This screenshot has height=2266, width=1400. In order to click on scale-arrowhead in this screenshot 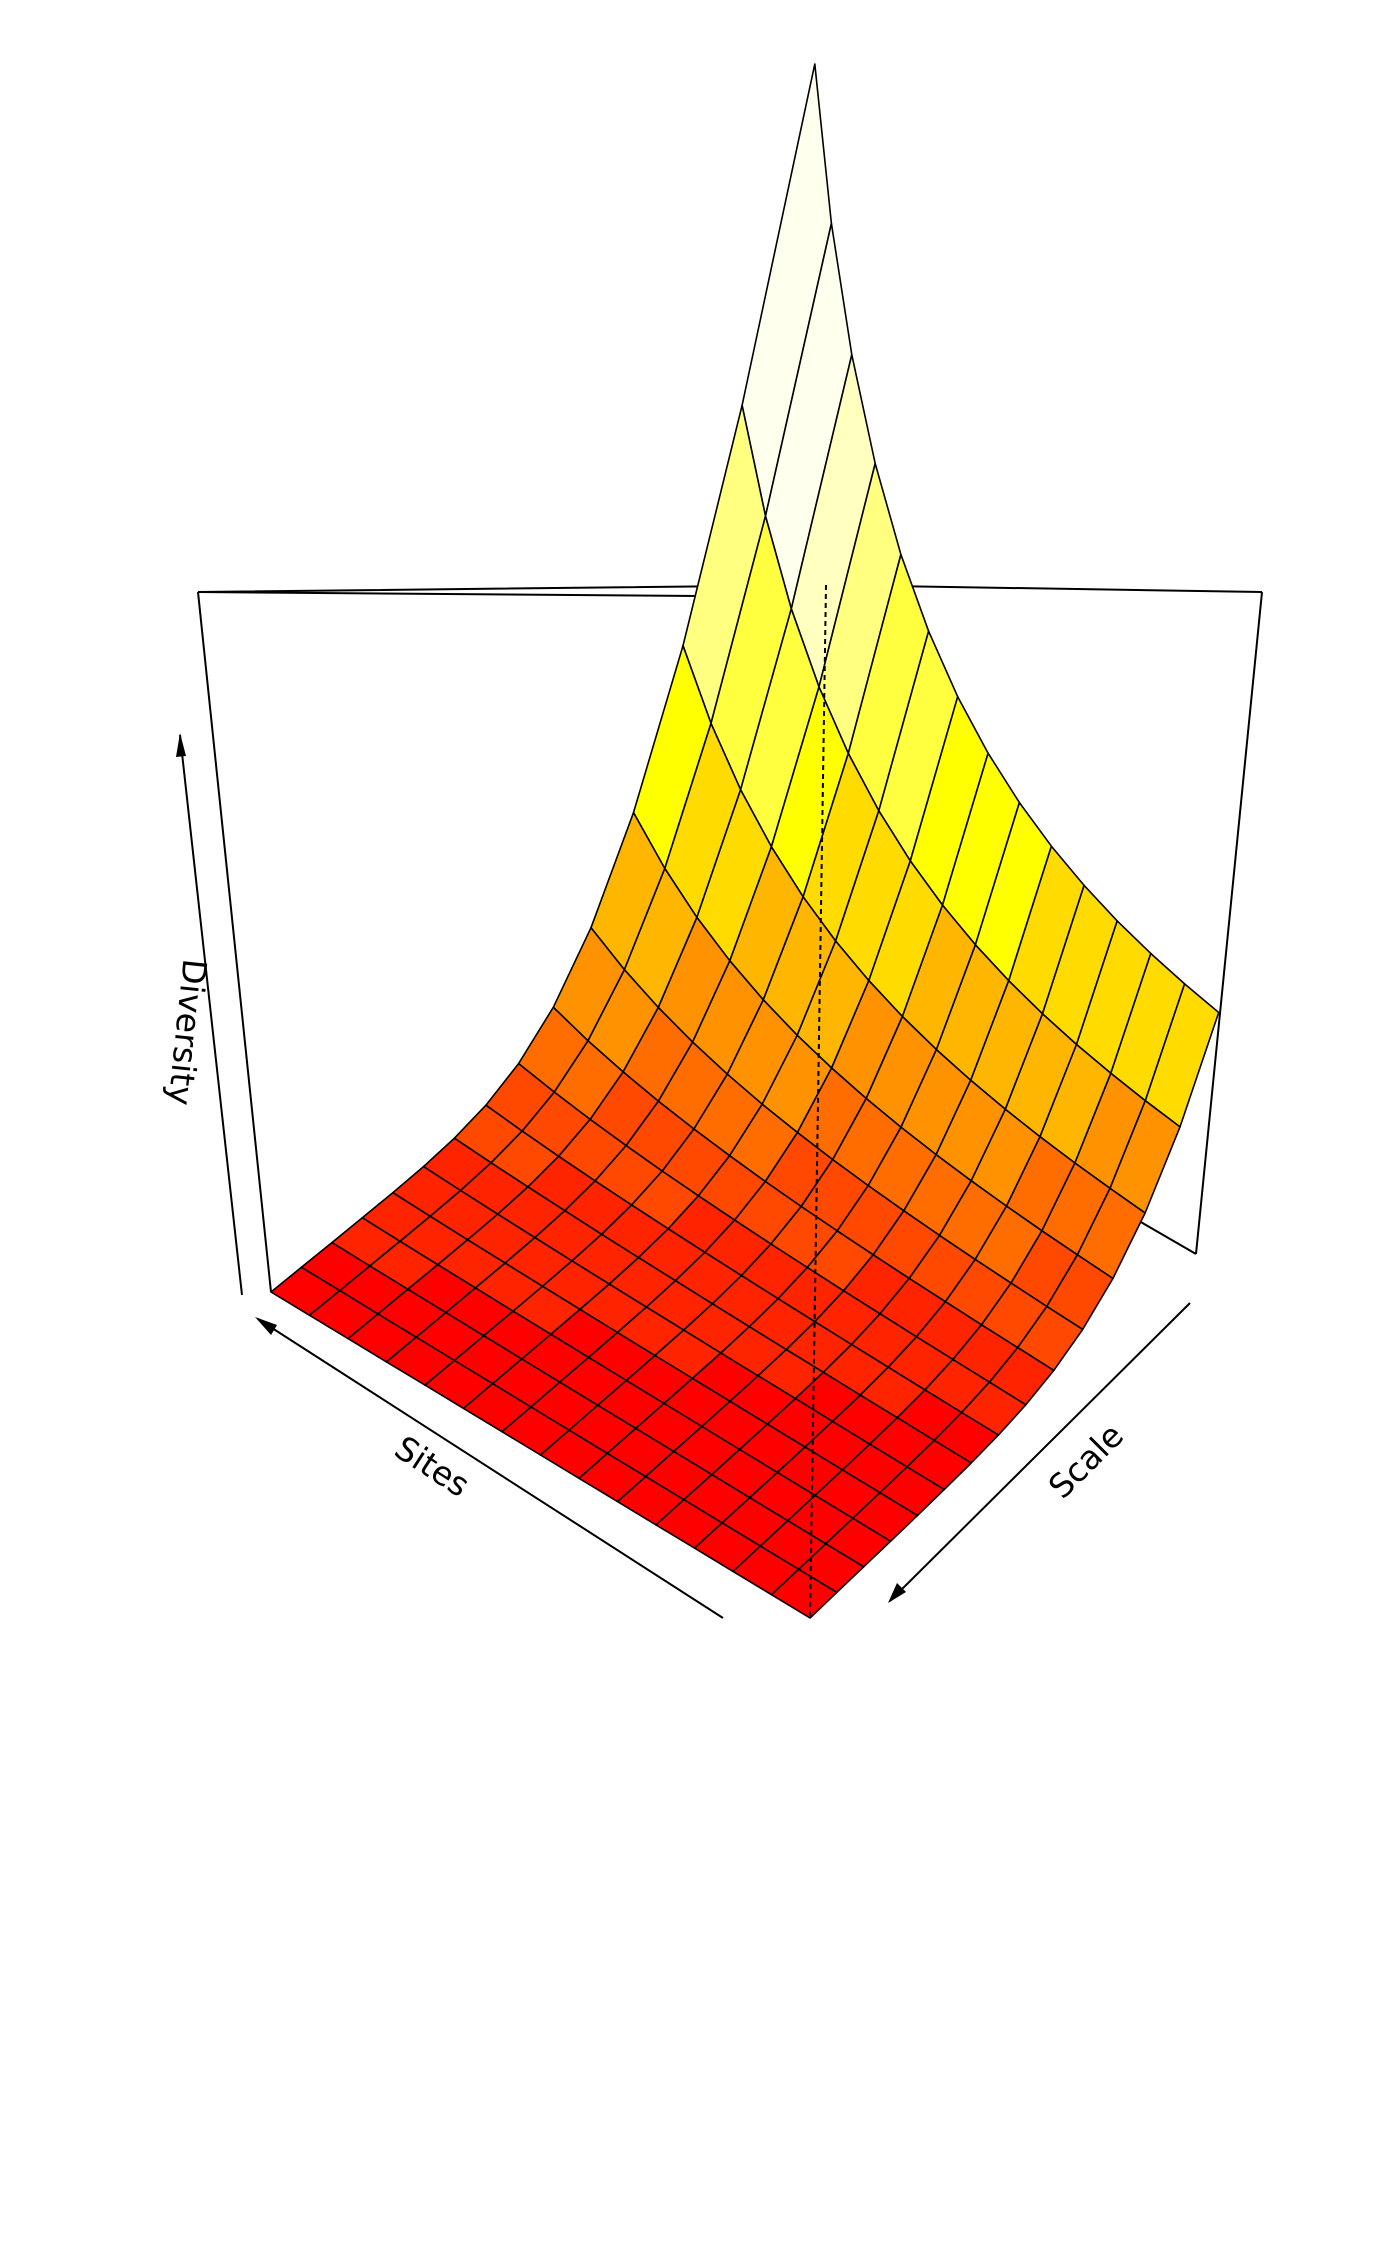, I will do `click(897, 1593)`.